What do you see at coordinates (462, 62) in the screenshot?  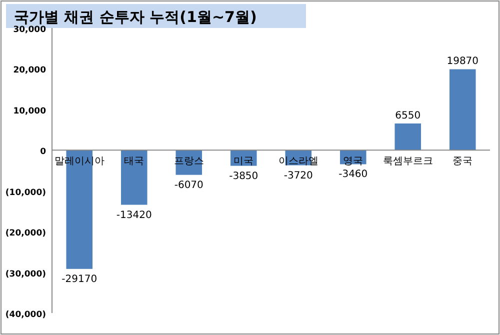 I see `data-label: 19870` at bounding box center [462, 62].